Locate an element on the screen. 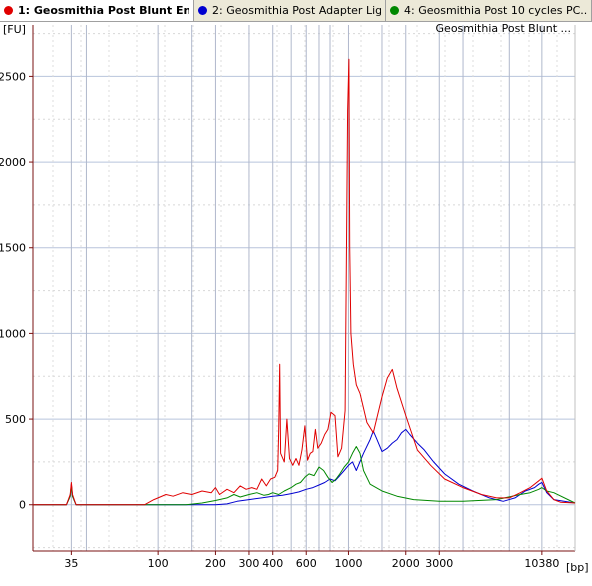 The height and width of the screenshot is (586, 592). x-tick-label: 400 is located at coordinates (272, 563).